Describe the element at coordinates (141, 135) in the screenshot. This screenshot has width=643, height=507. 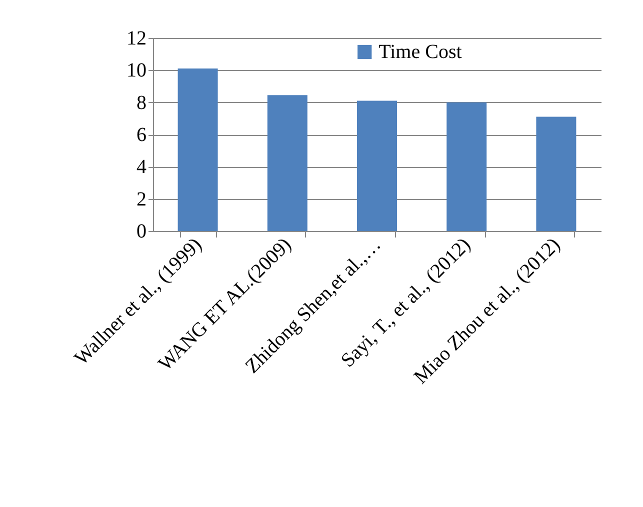
I see `y-tick-label: 6` at that location.